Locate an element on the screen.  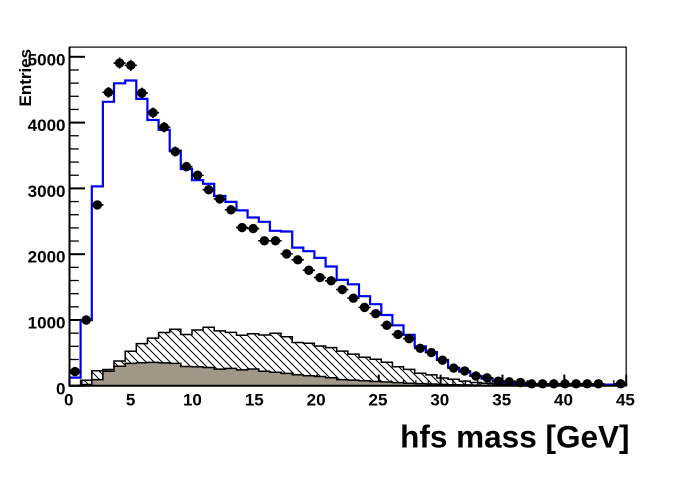
svg-text: 15 is located at coordinates (254, 400).